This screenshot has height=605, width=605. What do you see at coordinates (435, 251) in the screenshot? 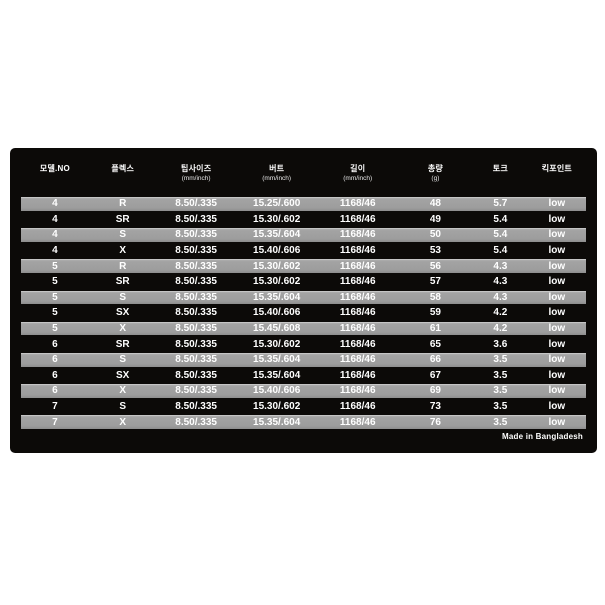
I see `table-cell: 53` at bounding box center [435, 251].